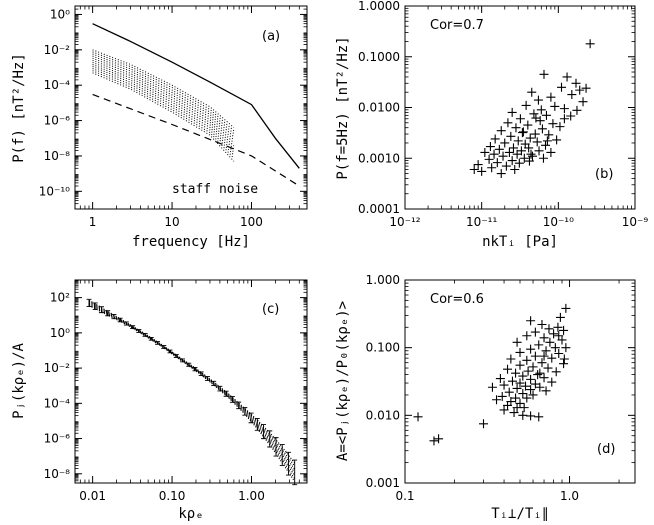 The image size is (654, 525). What do you see at coordinates (520, 242) in the screenshot?
I see `x-axis-label-b: nkTᵢ [Pa]` at bounding box center [520, 242].